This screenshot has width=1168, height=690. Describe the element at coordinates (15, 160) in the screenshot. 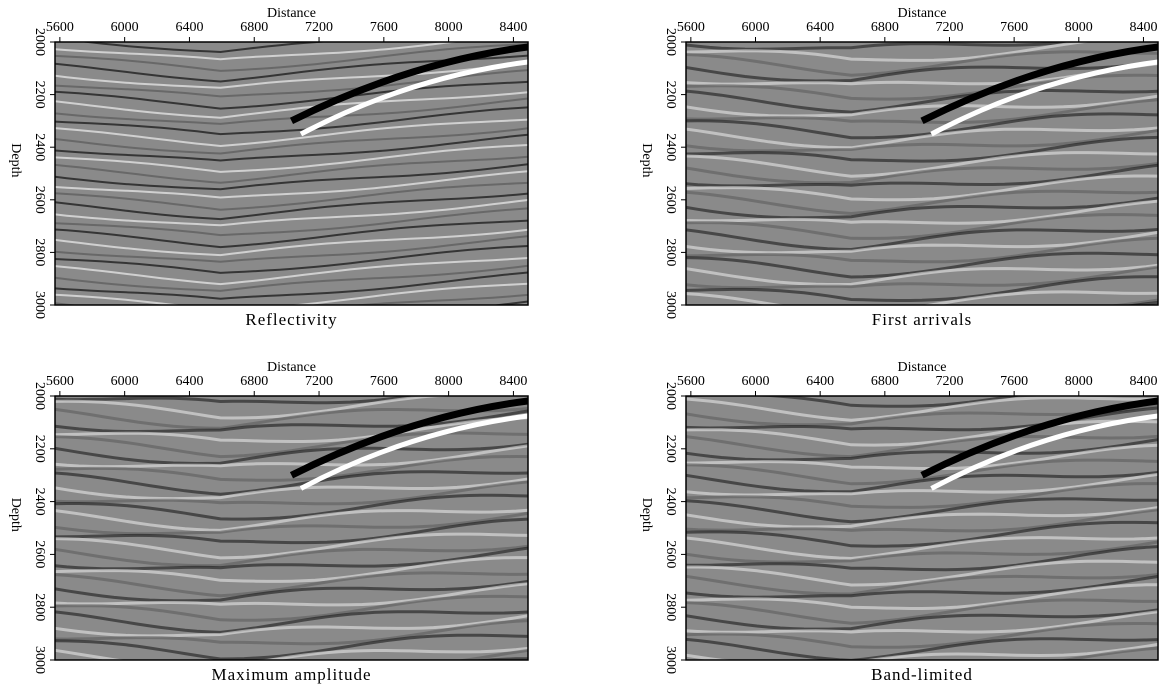

I see `y-axis-label: Depth` at that location.